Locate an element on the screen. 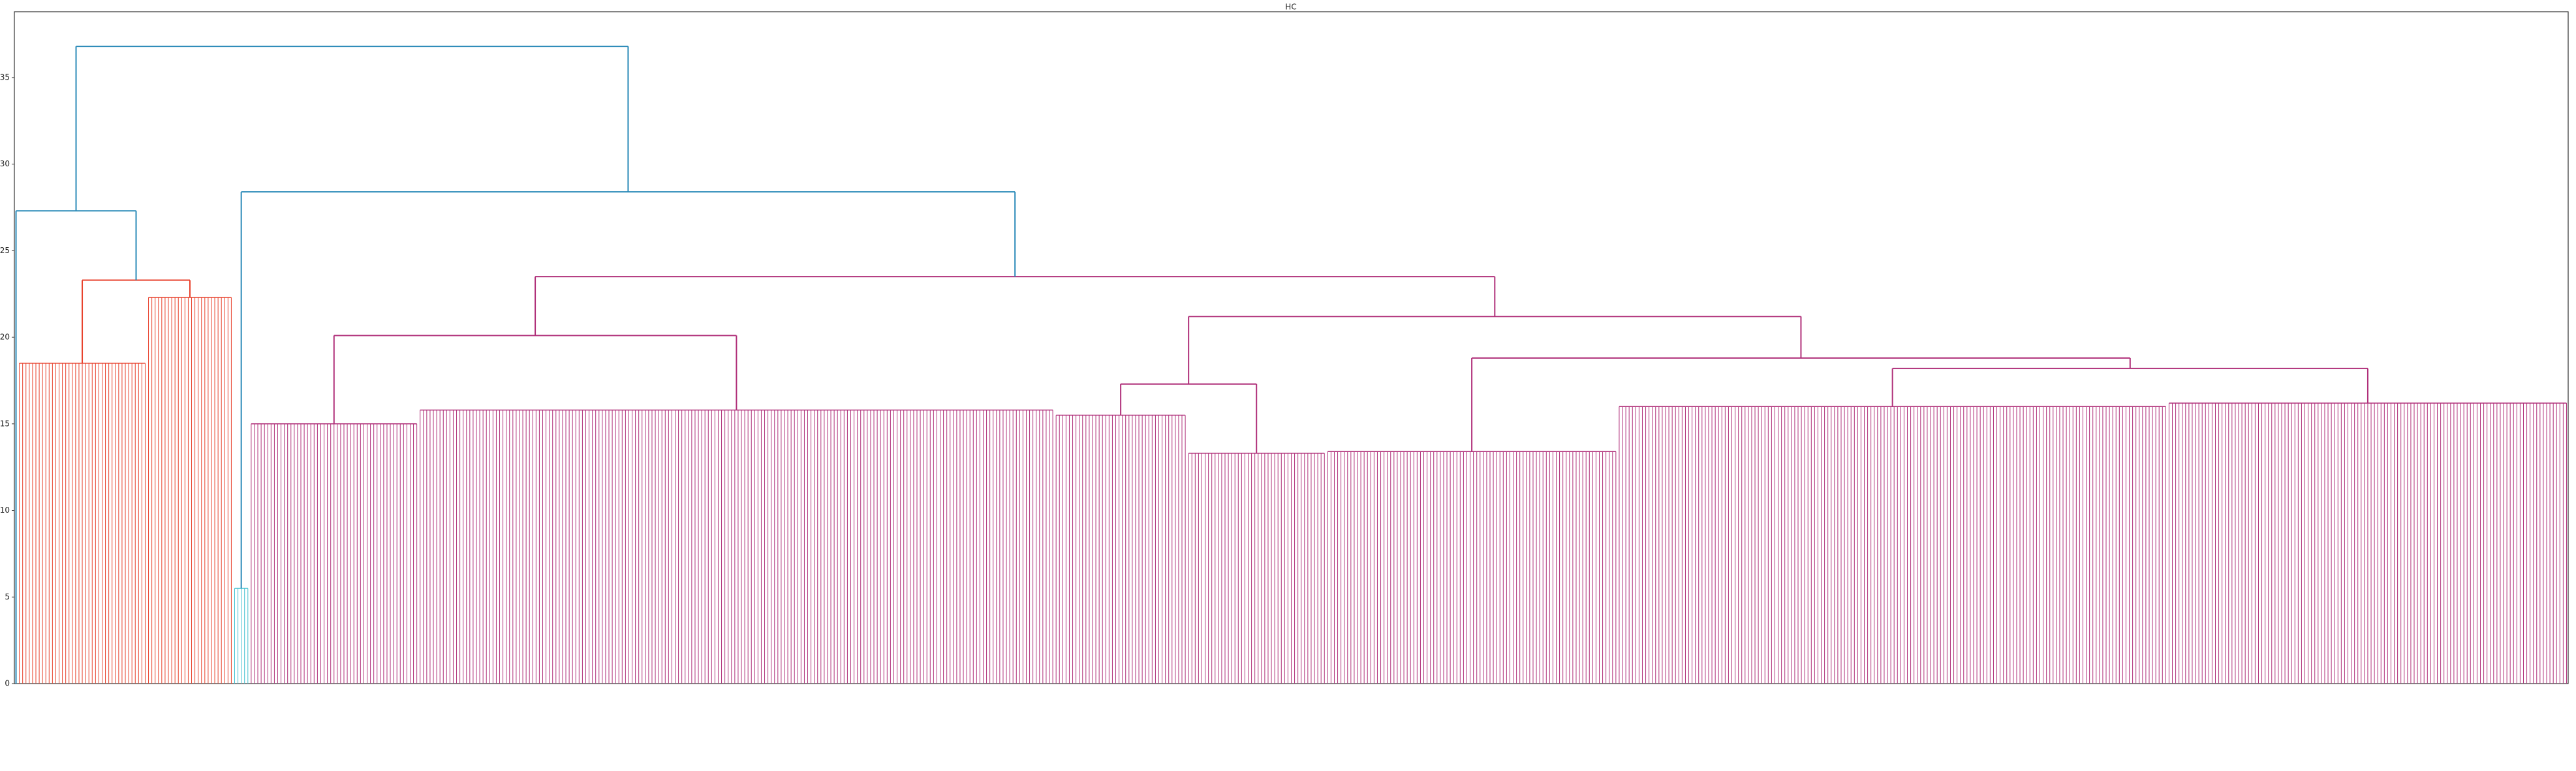 The image size is (2576, 771). y-tick-label: 30 is located at coordinates (5, 164).